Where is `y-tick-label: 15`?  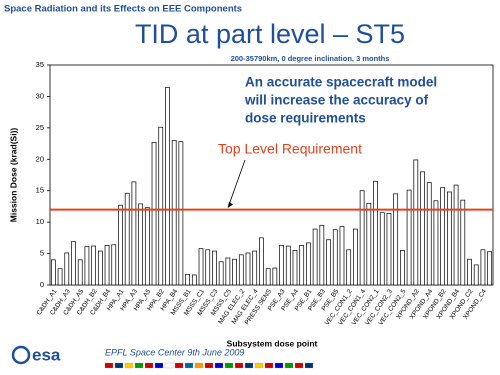 y-tick-label: 15 is located at coordinates (40, 190).